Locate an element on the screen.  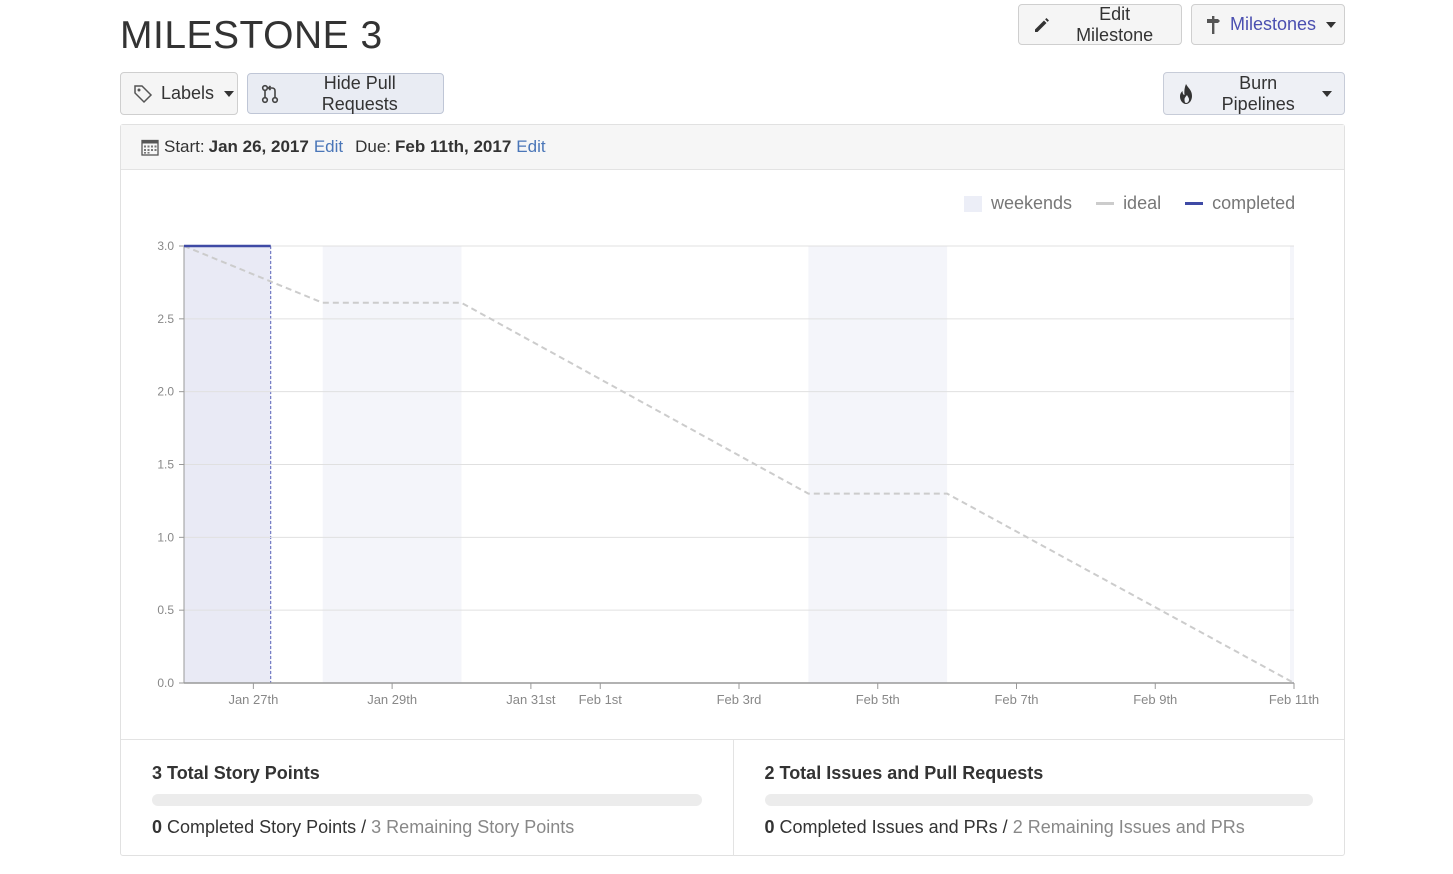
total-story-points-label: Total Story Points is located at coordinates (243, 773).